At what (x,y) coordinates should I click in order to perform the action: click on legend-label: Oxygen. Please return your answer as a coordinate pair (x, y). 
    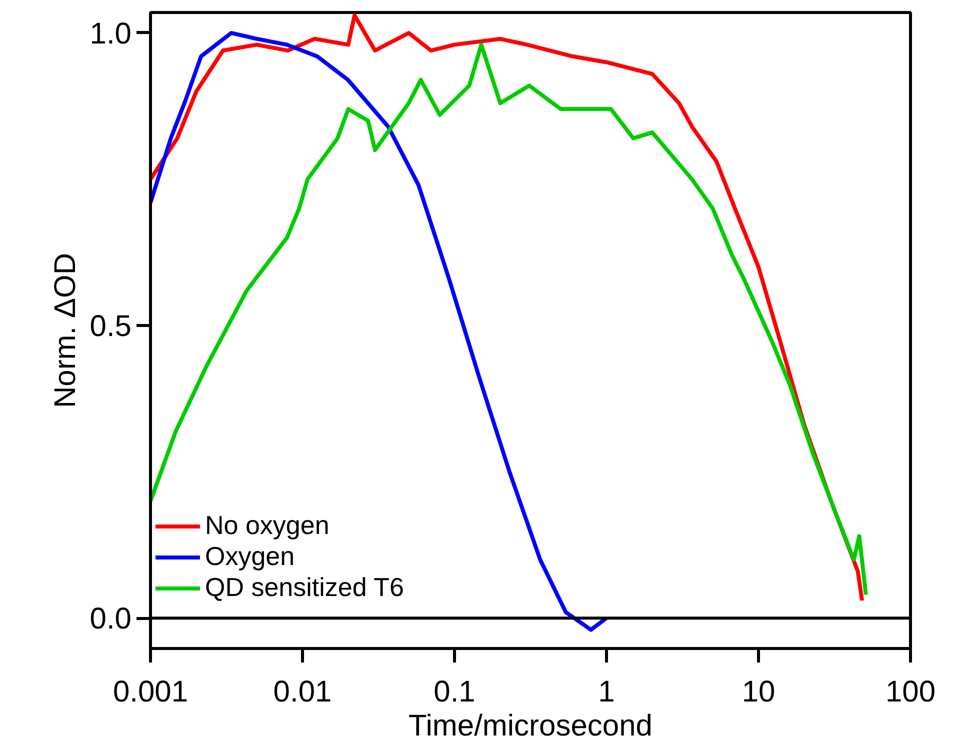
    Looking at the image, I should click on (250, 556).